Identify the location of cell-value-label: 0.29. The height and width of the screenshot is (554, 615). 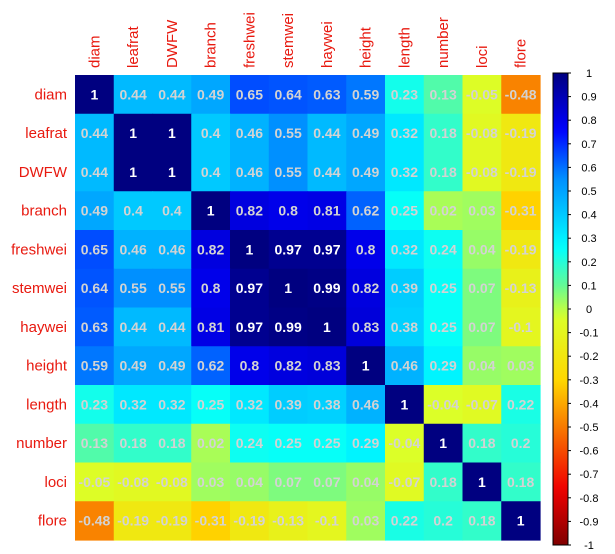
(443, 366).